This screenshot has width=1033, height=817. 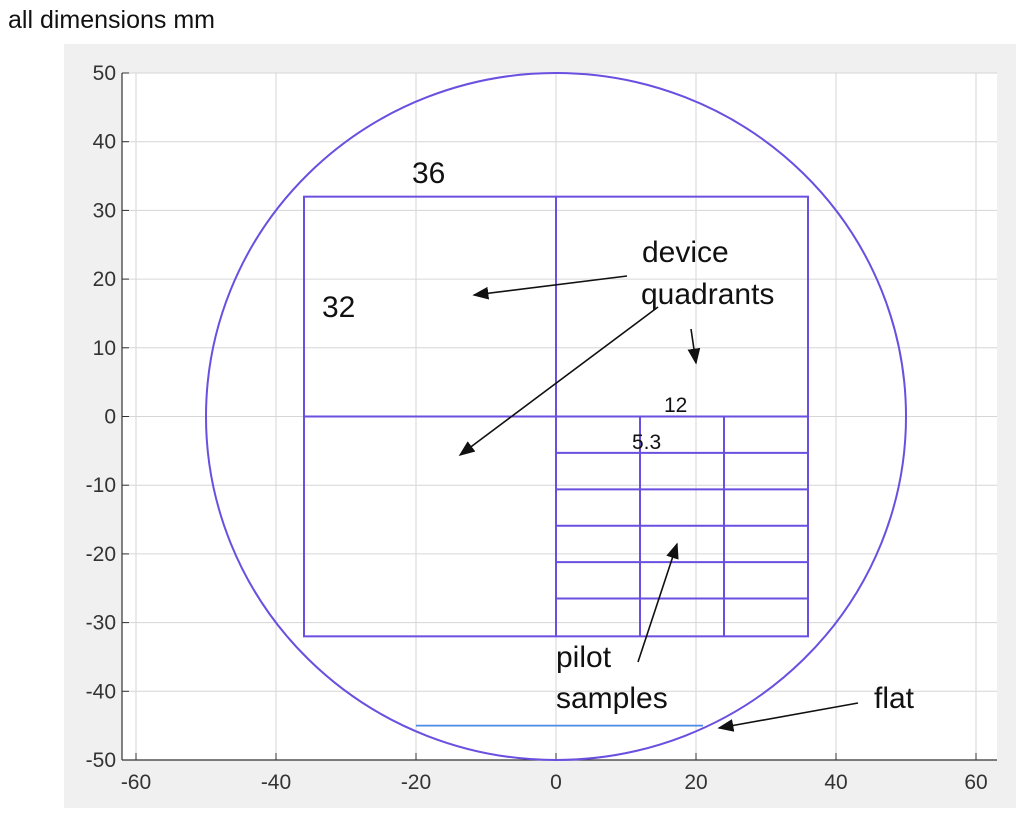 What do you see at coordinates (558, 381) in the screenshot?
I see `arrow-device-to-q3` at bounding box center [558, 381].